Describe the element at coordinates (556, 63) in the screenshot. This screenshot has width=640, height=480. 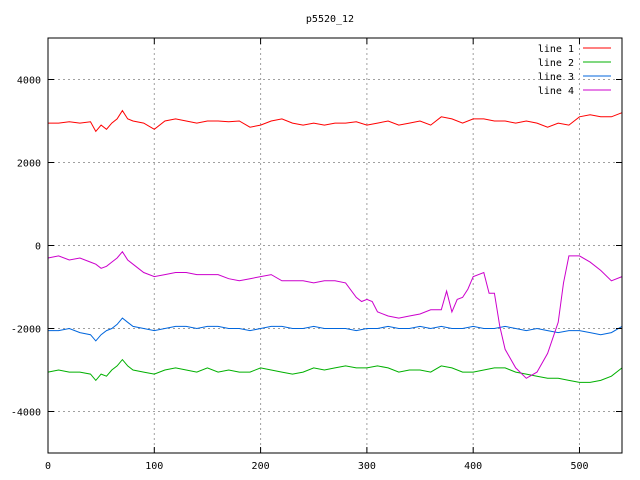
I see `legend-label-2: line 2` at that location.